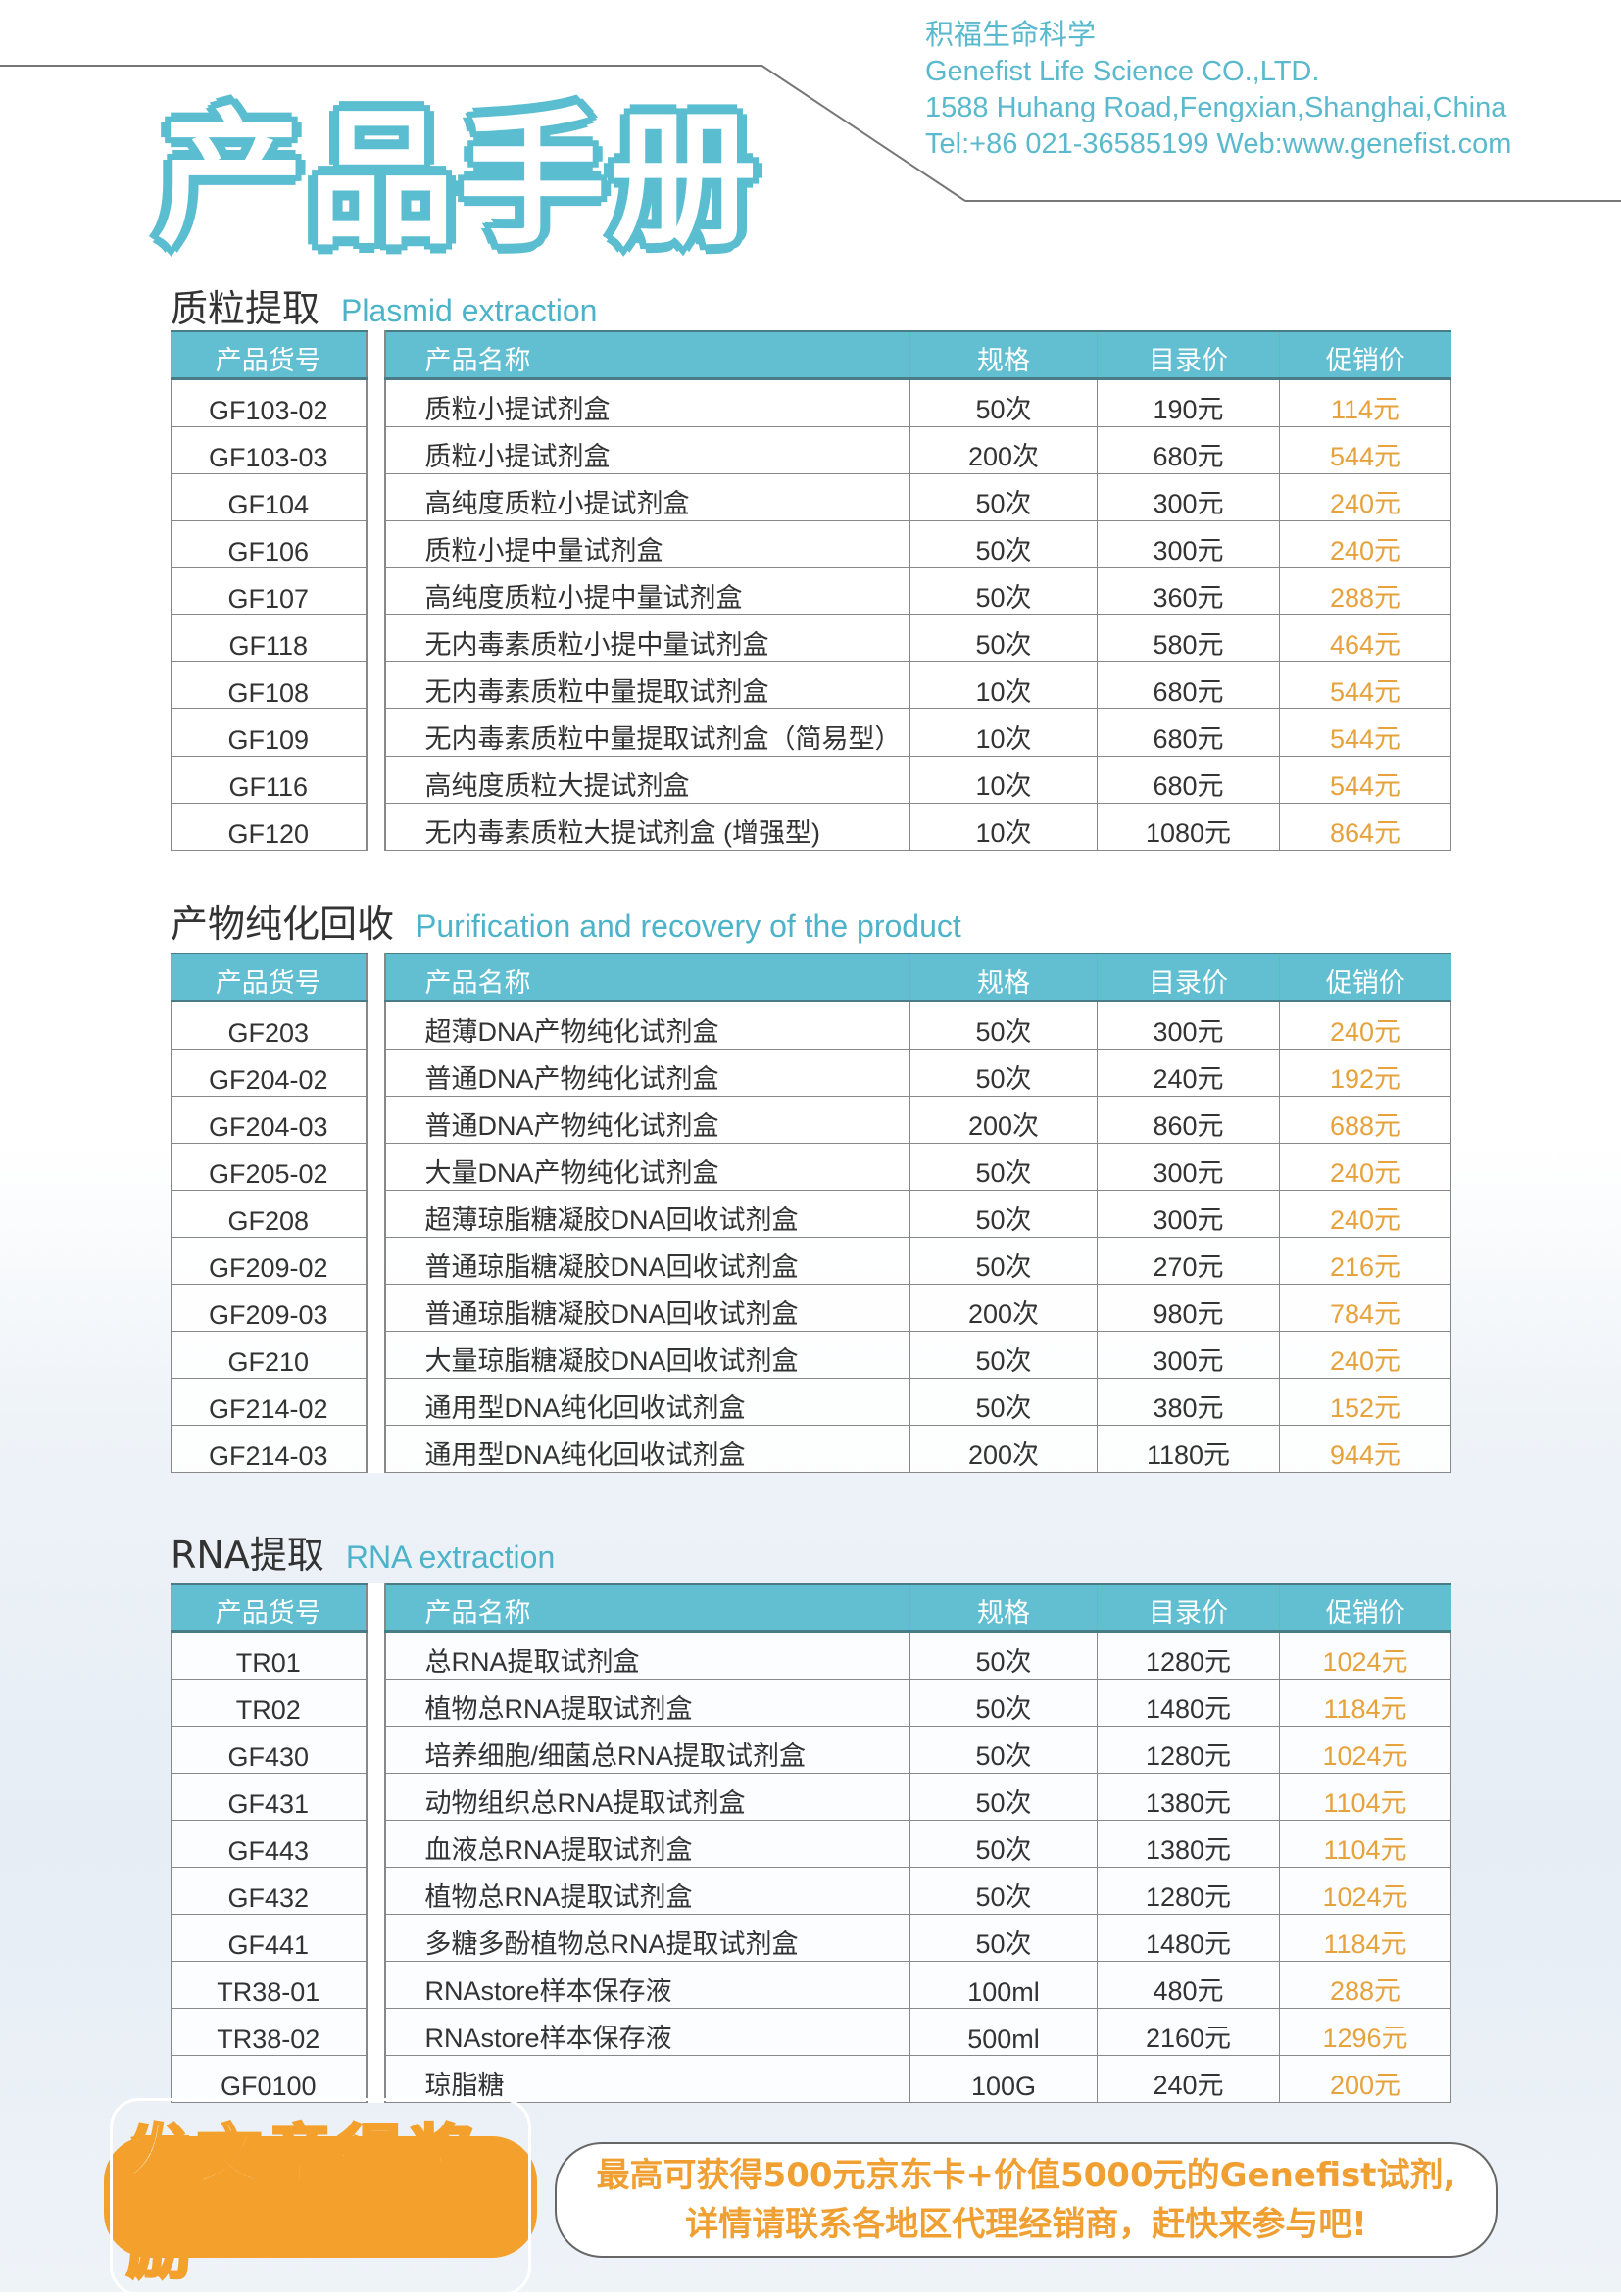 This screenshot has height=2296, width=1621. Describe the element at coordinates (1188, 1073) in the screenshot. I see `list-price: 240元` at that location.